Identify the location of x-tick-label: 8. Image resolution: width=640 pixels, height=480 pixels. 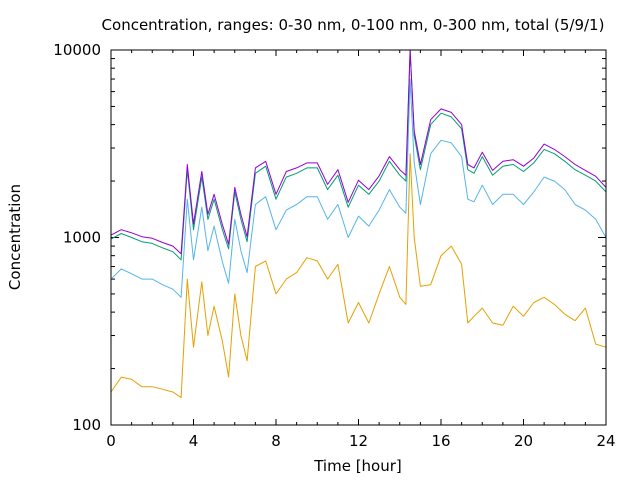
(276, 441).